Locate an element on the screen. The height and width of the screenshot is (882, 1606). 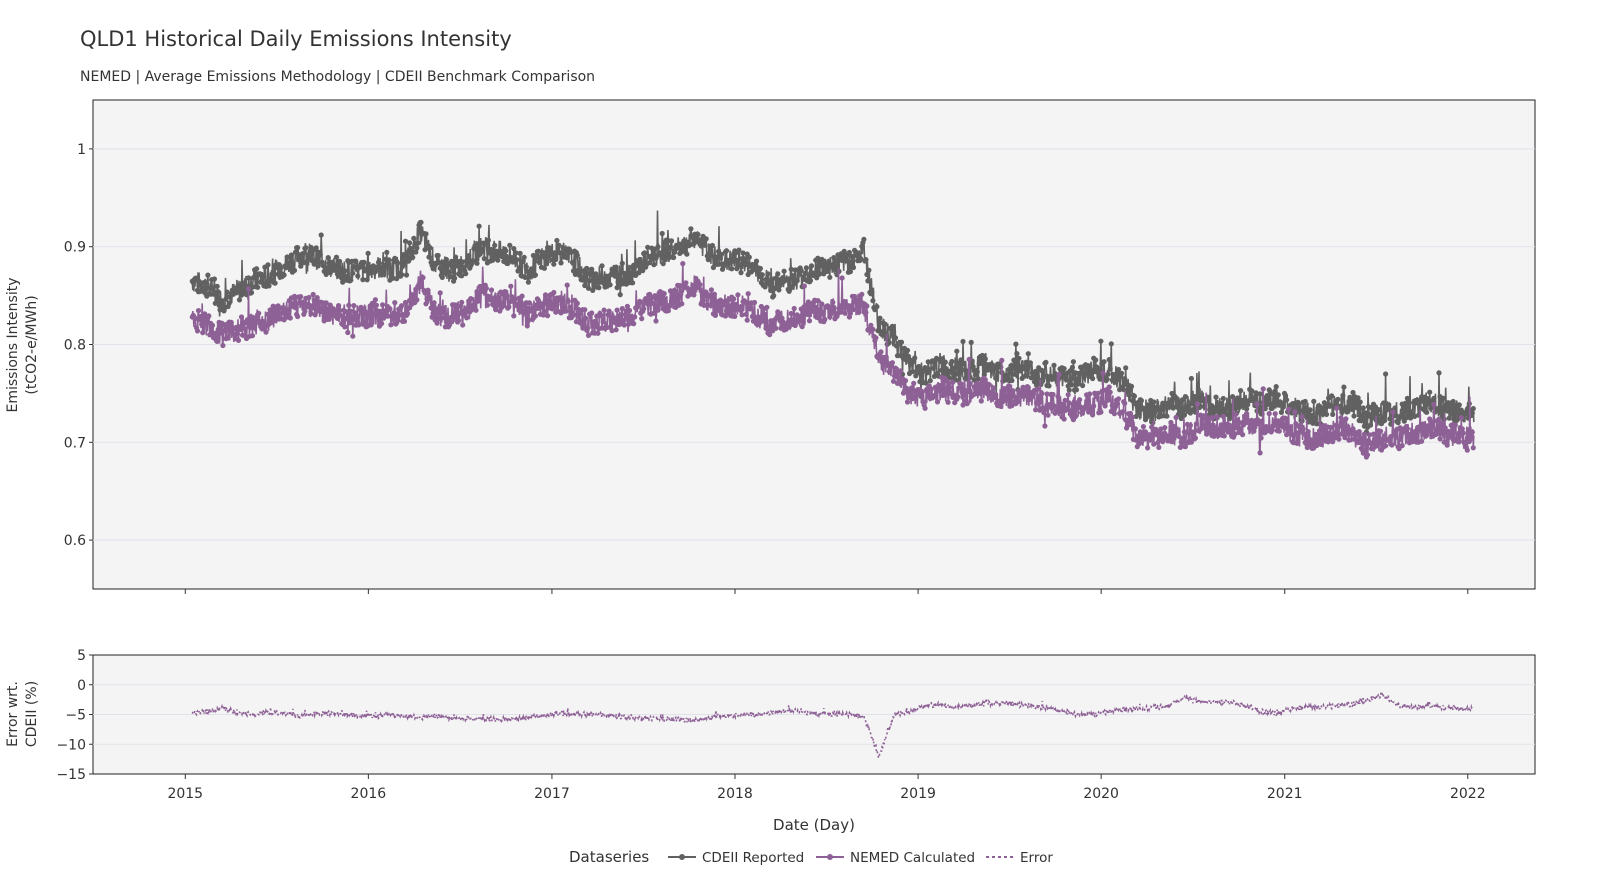
legend-item-cdeii: CDEII Reported is located at coordinates (736, 858).